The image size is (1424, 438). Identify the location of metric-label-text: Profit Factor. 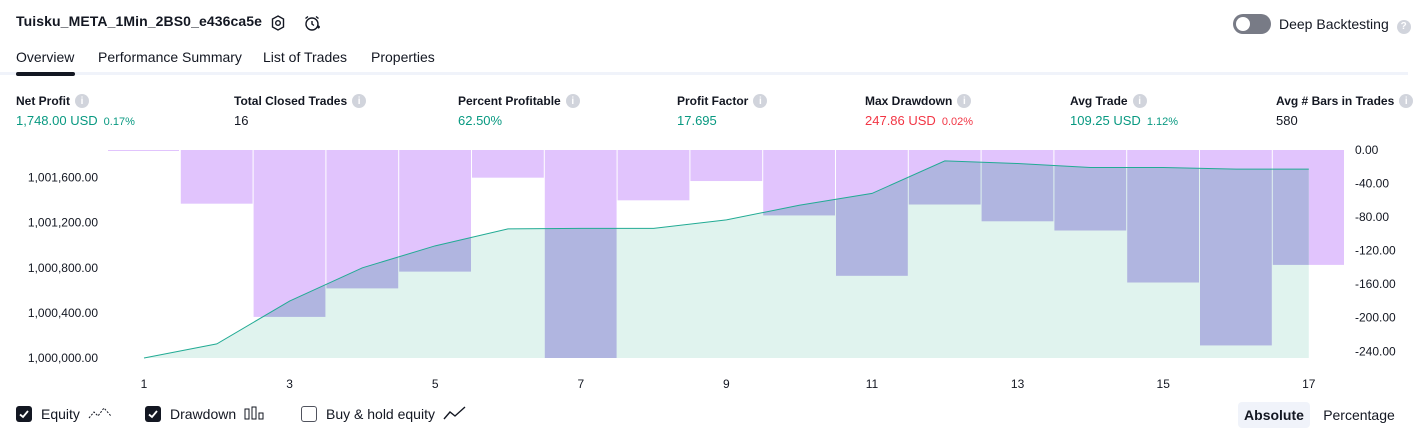
(713, 101).